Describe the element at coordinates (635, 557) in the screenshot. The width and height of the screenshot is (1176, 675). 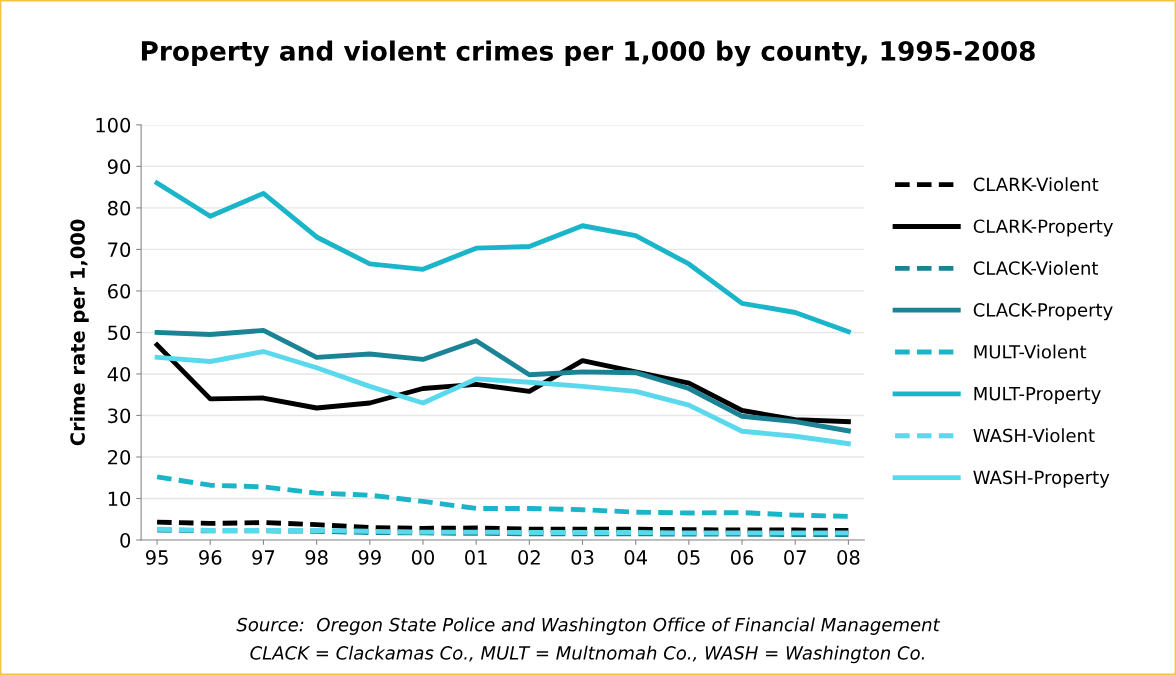
I see `x-tick-label: 04` at that location.